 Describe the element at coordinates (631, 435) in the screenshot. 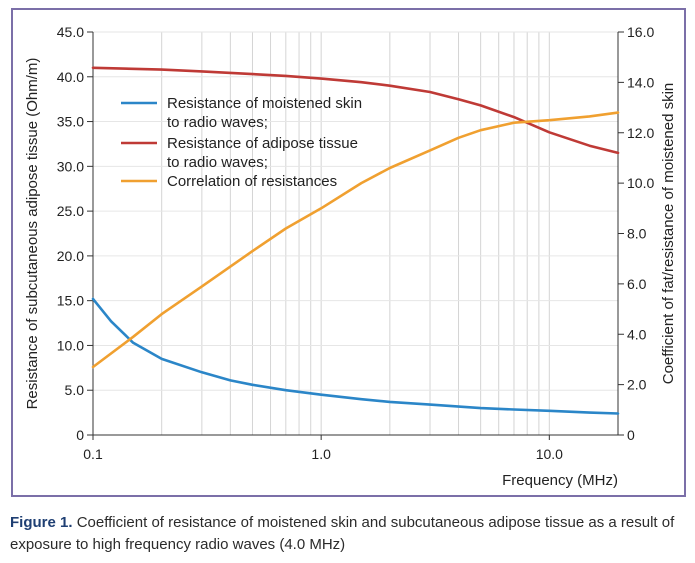

I see `y-tick-label-right: 0` at that location.